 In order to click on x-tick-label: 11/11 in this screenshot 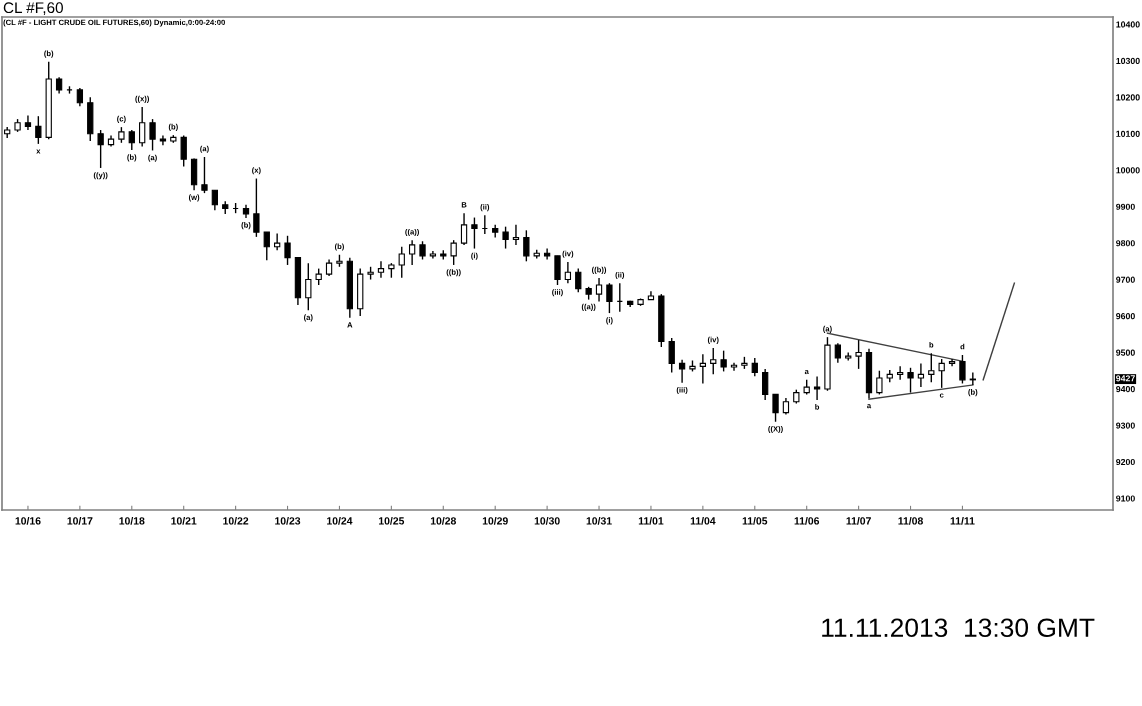, I will do `click(962, 520)`.